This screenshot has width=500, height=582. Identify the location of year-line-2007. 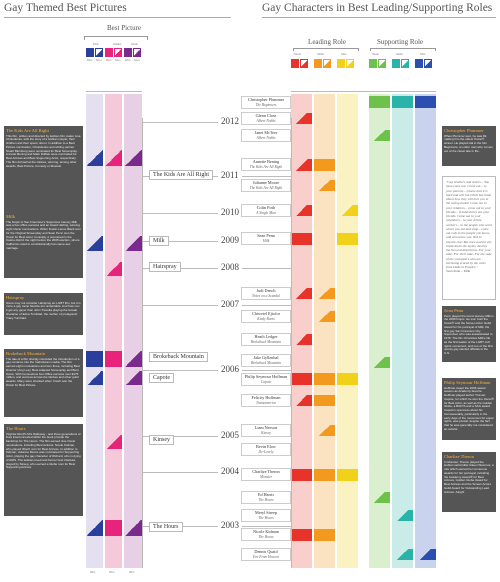
(216, 305).